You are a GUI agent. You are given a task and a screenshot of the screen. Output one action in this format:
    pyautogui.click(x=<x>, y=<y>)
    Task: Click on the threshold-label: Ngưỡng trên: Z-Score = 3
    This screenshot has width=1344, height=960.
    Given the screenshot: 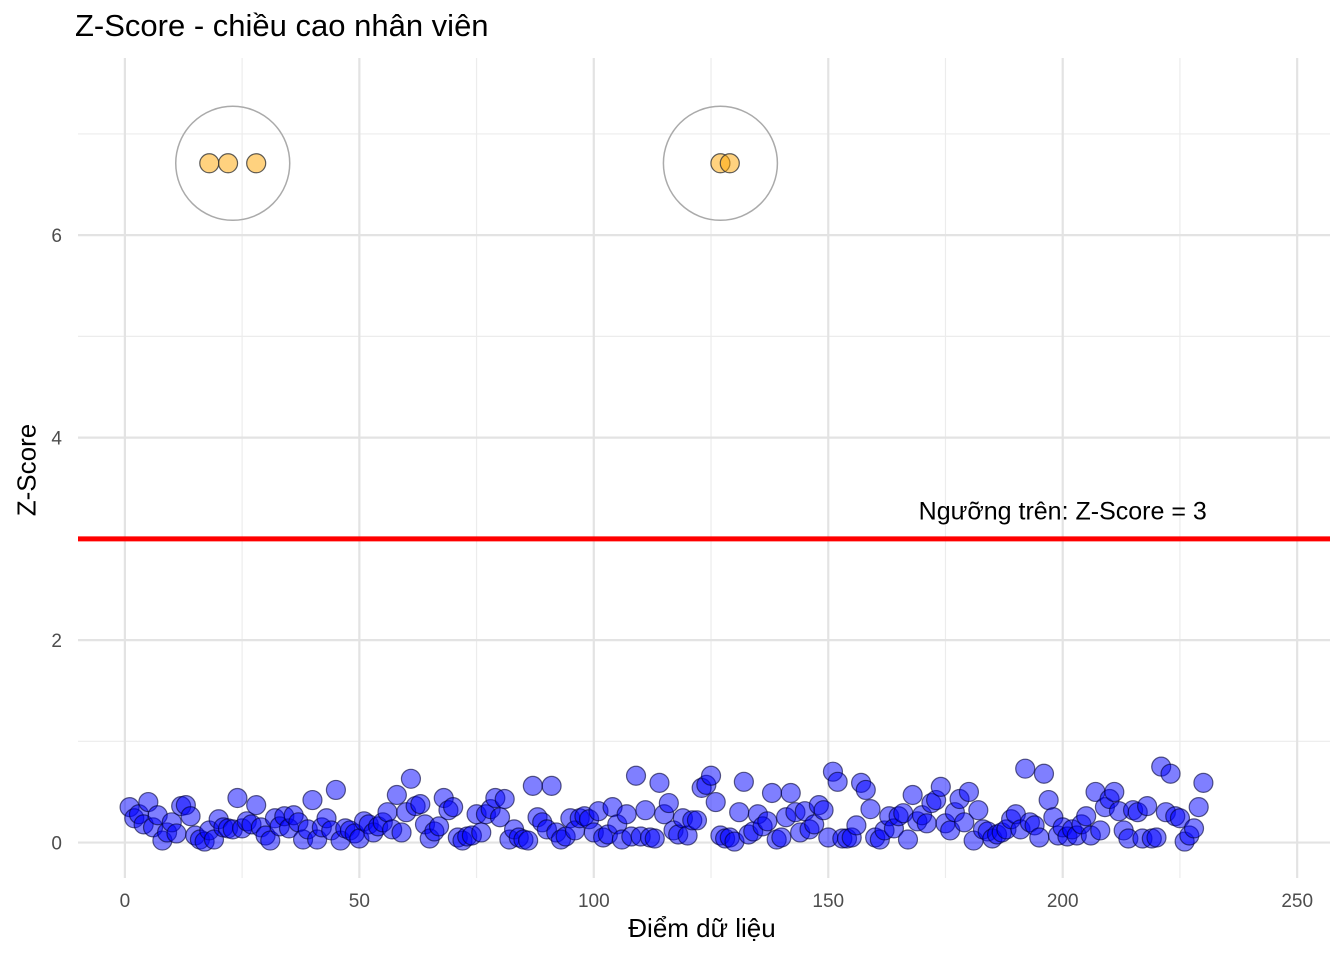 What is the action you would take?
    pyautogui.click(x=1063, y=512)
    